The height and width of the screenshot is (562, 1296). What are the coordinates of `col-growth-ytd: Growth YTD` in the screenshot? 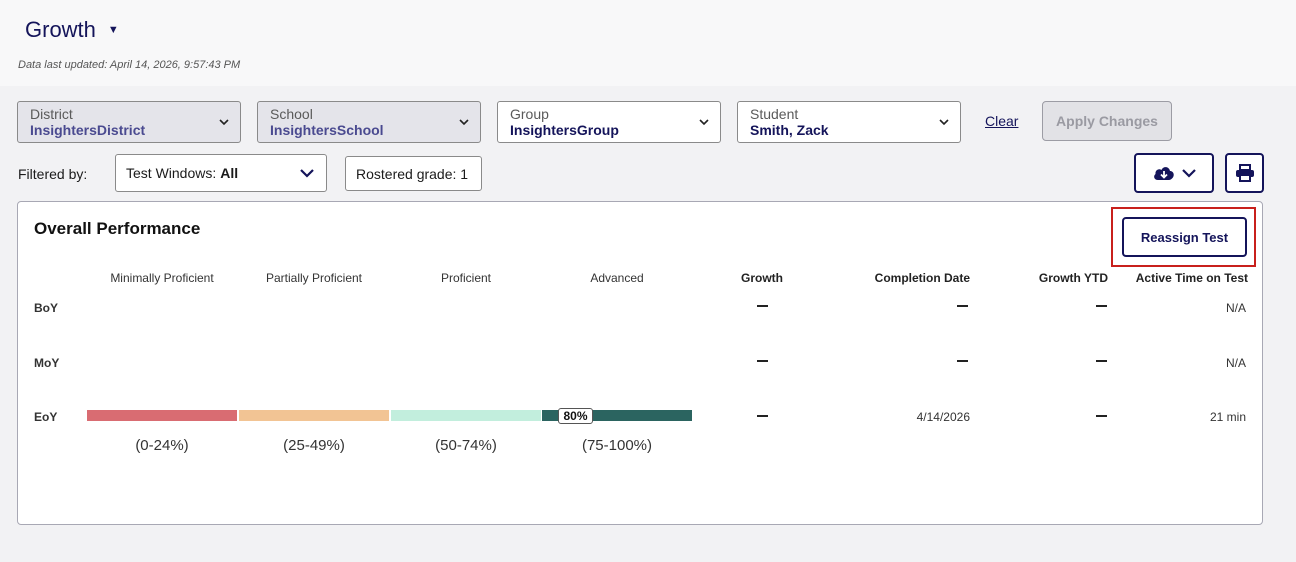 It's located at (1073, 278).